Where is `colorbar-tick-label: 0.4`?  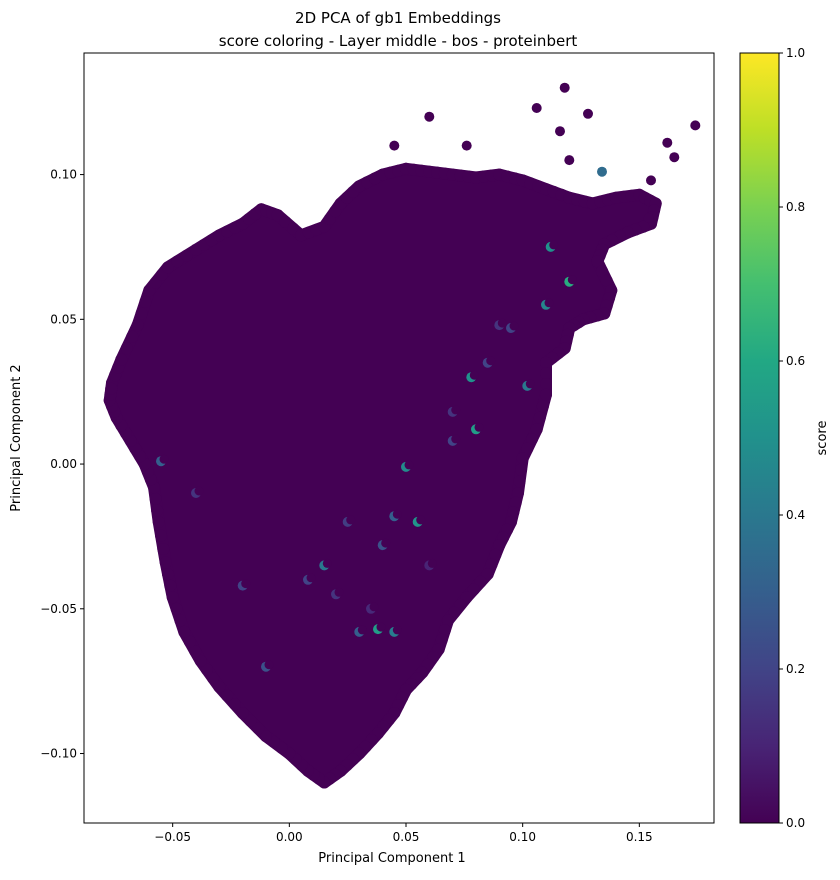
colorbar-tick-label: 0.4 is located at coordinates (795, 515).